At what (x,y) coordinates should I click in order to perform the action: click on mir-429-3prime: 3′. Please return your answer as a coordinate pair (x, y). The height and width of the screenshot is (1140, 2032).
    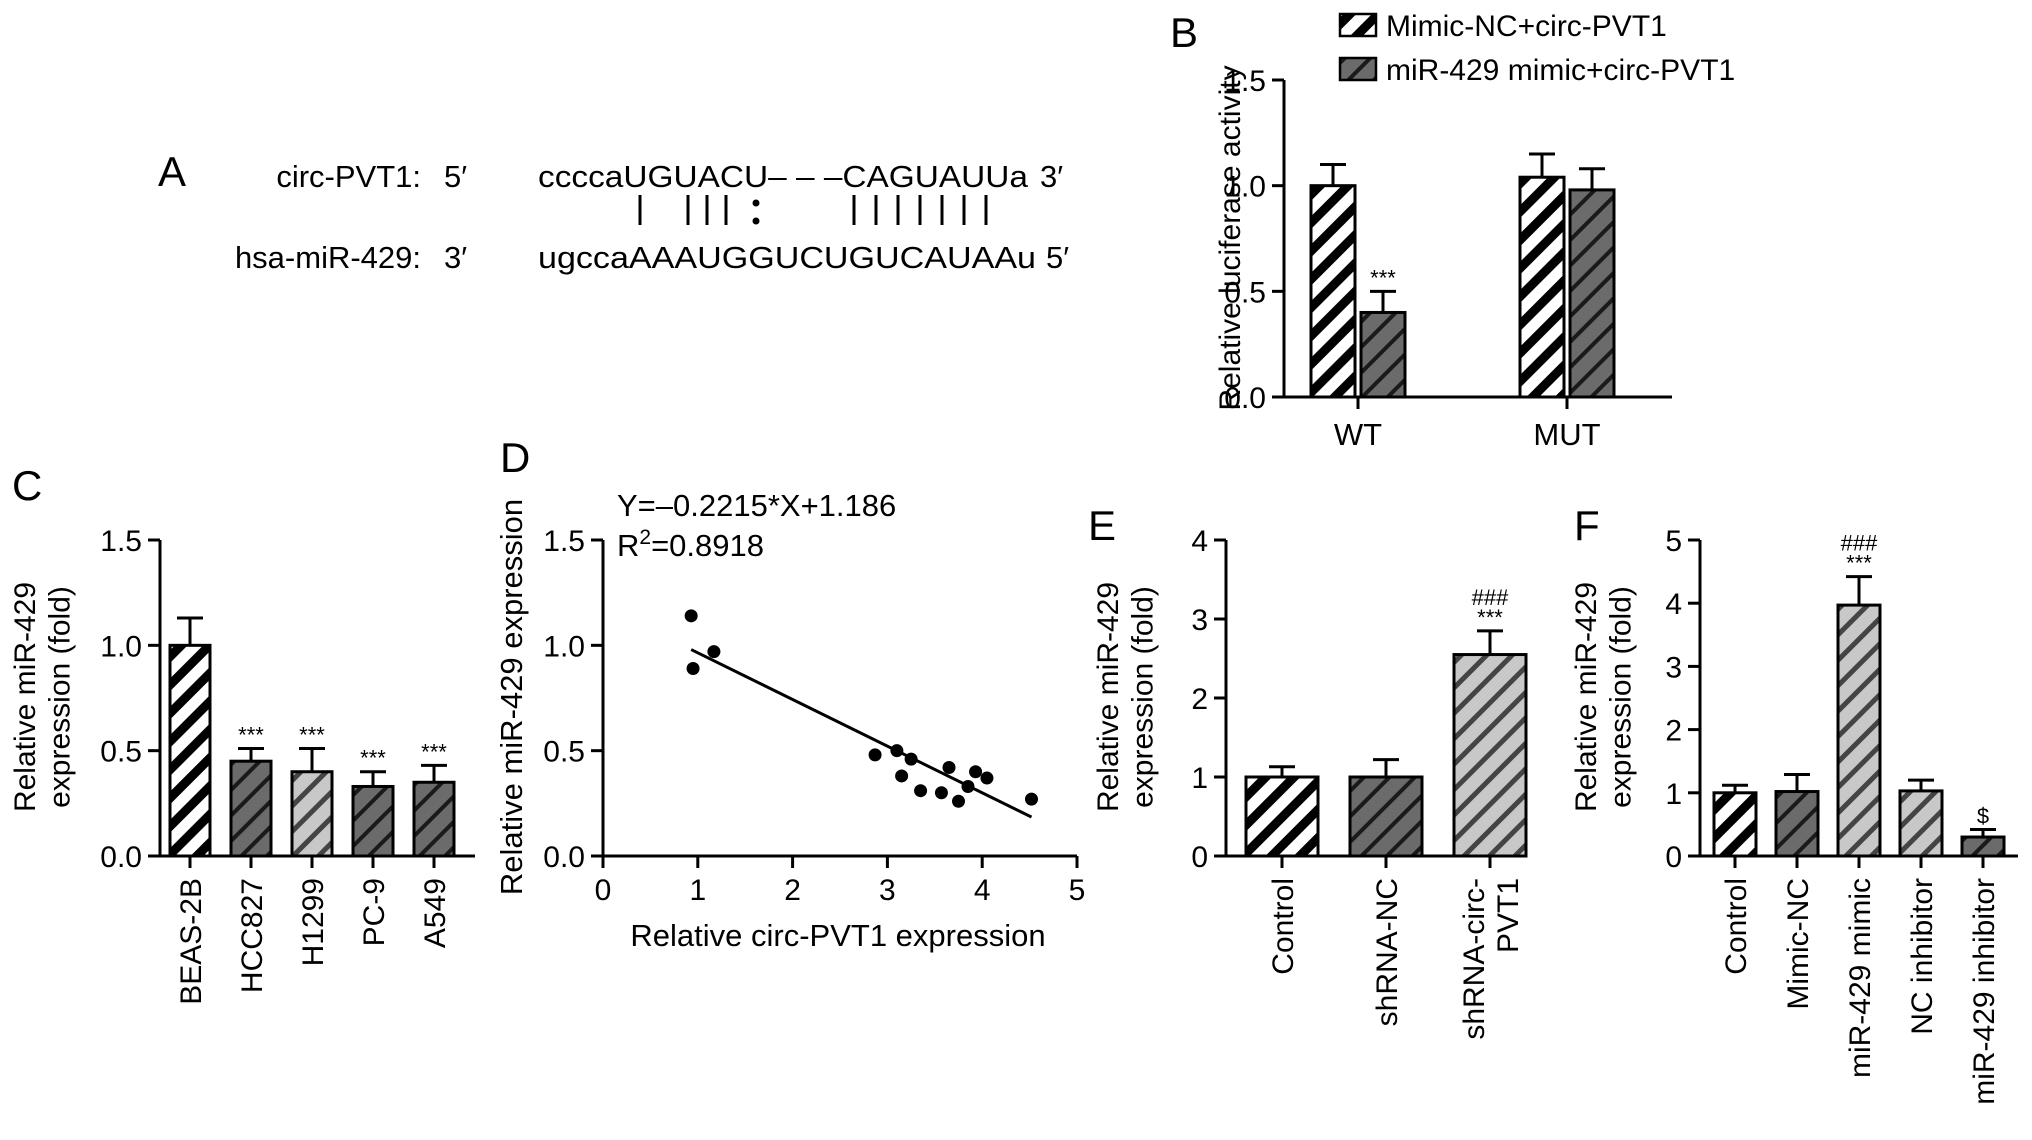
    Looking at the image, I should click on (455, 257).